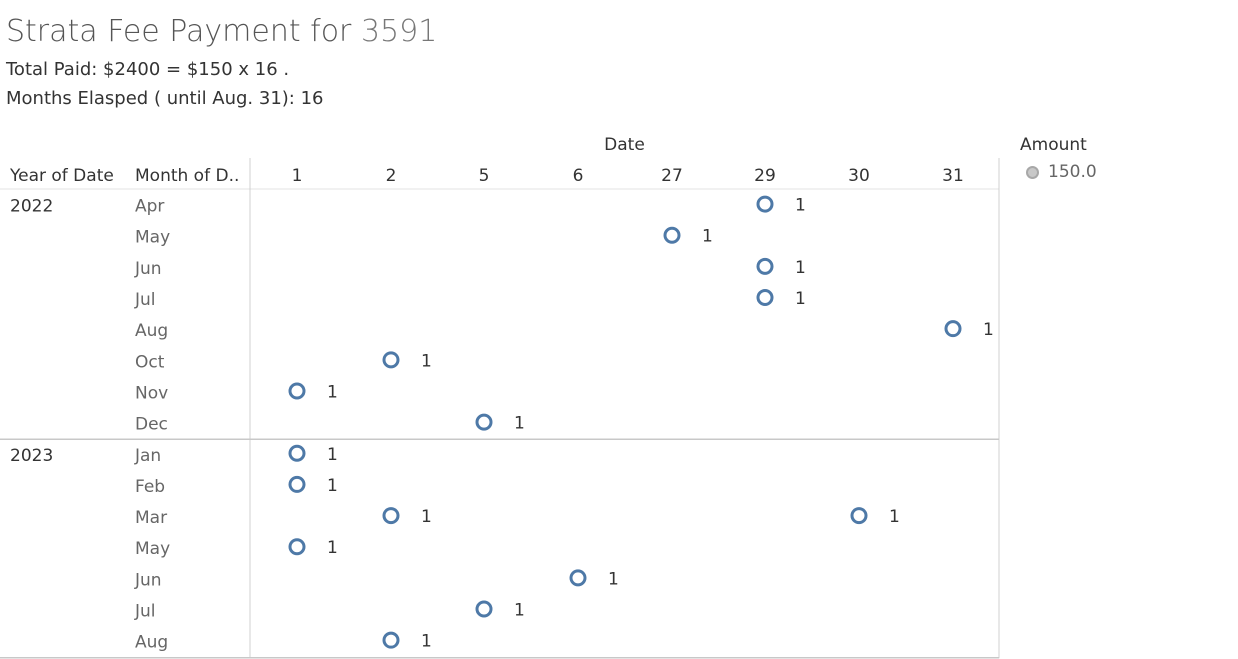 The height and width of the screenshot is (659, 1238). I want to click on months-elapsed-line: Months Elasped ( until Aug. 31): 16, so click(165, 98).